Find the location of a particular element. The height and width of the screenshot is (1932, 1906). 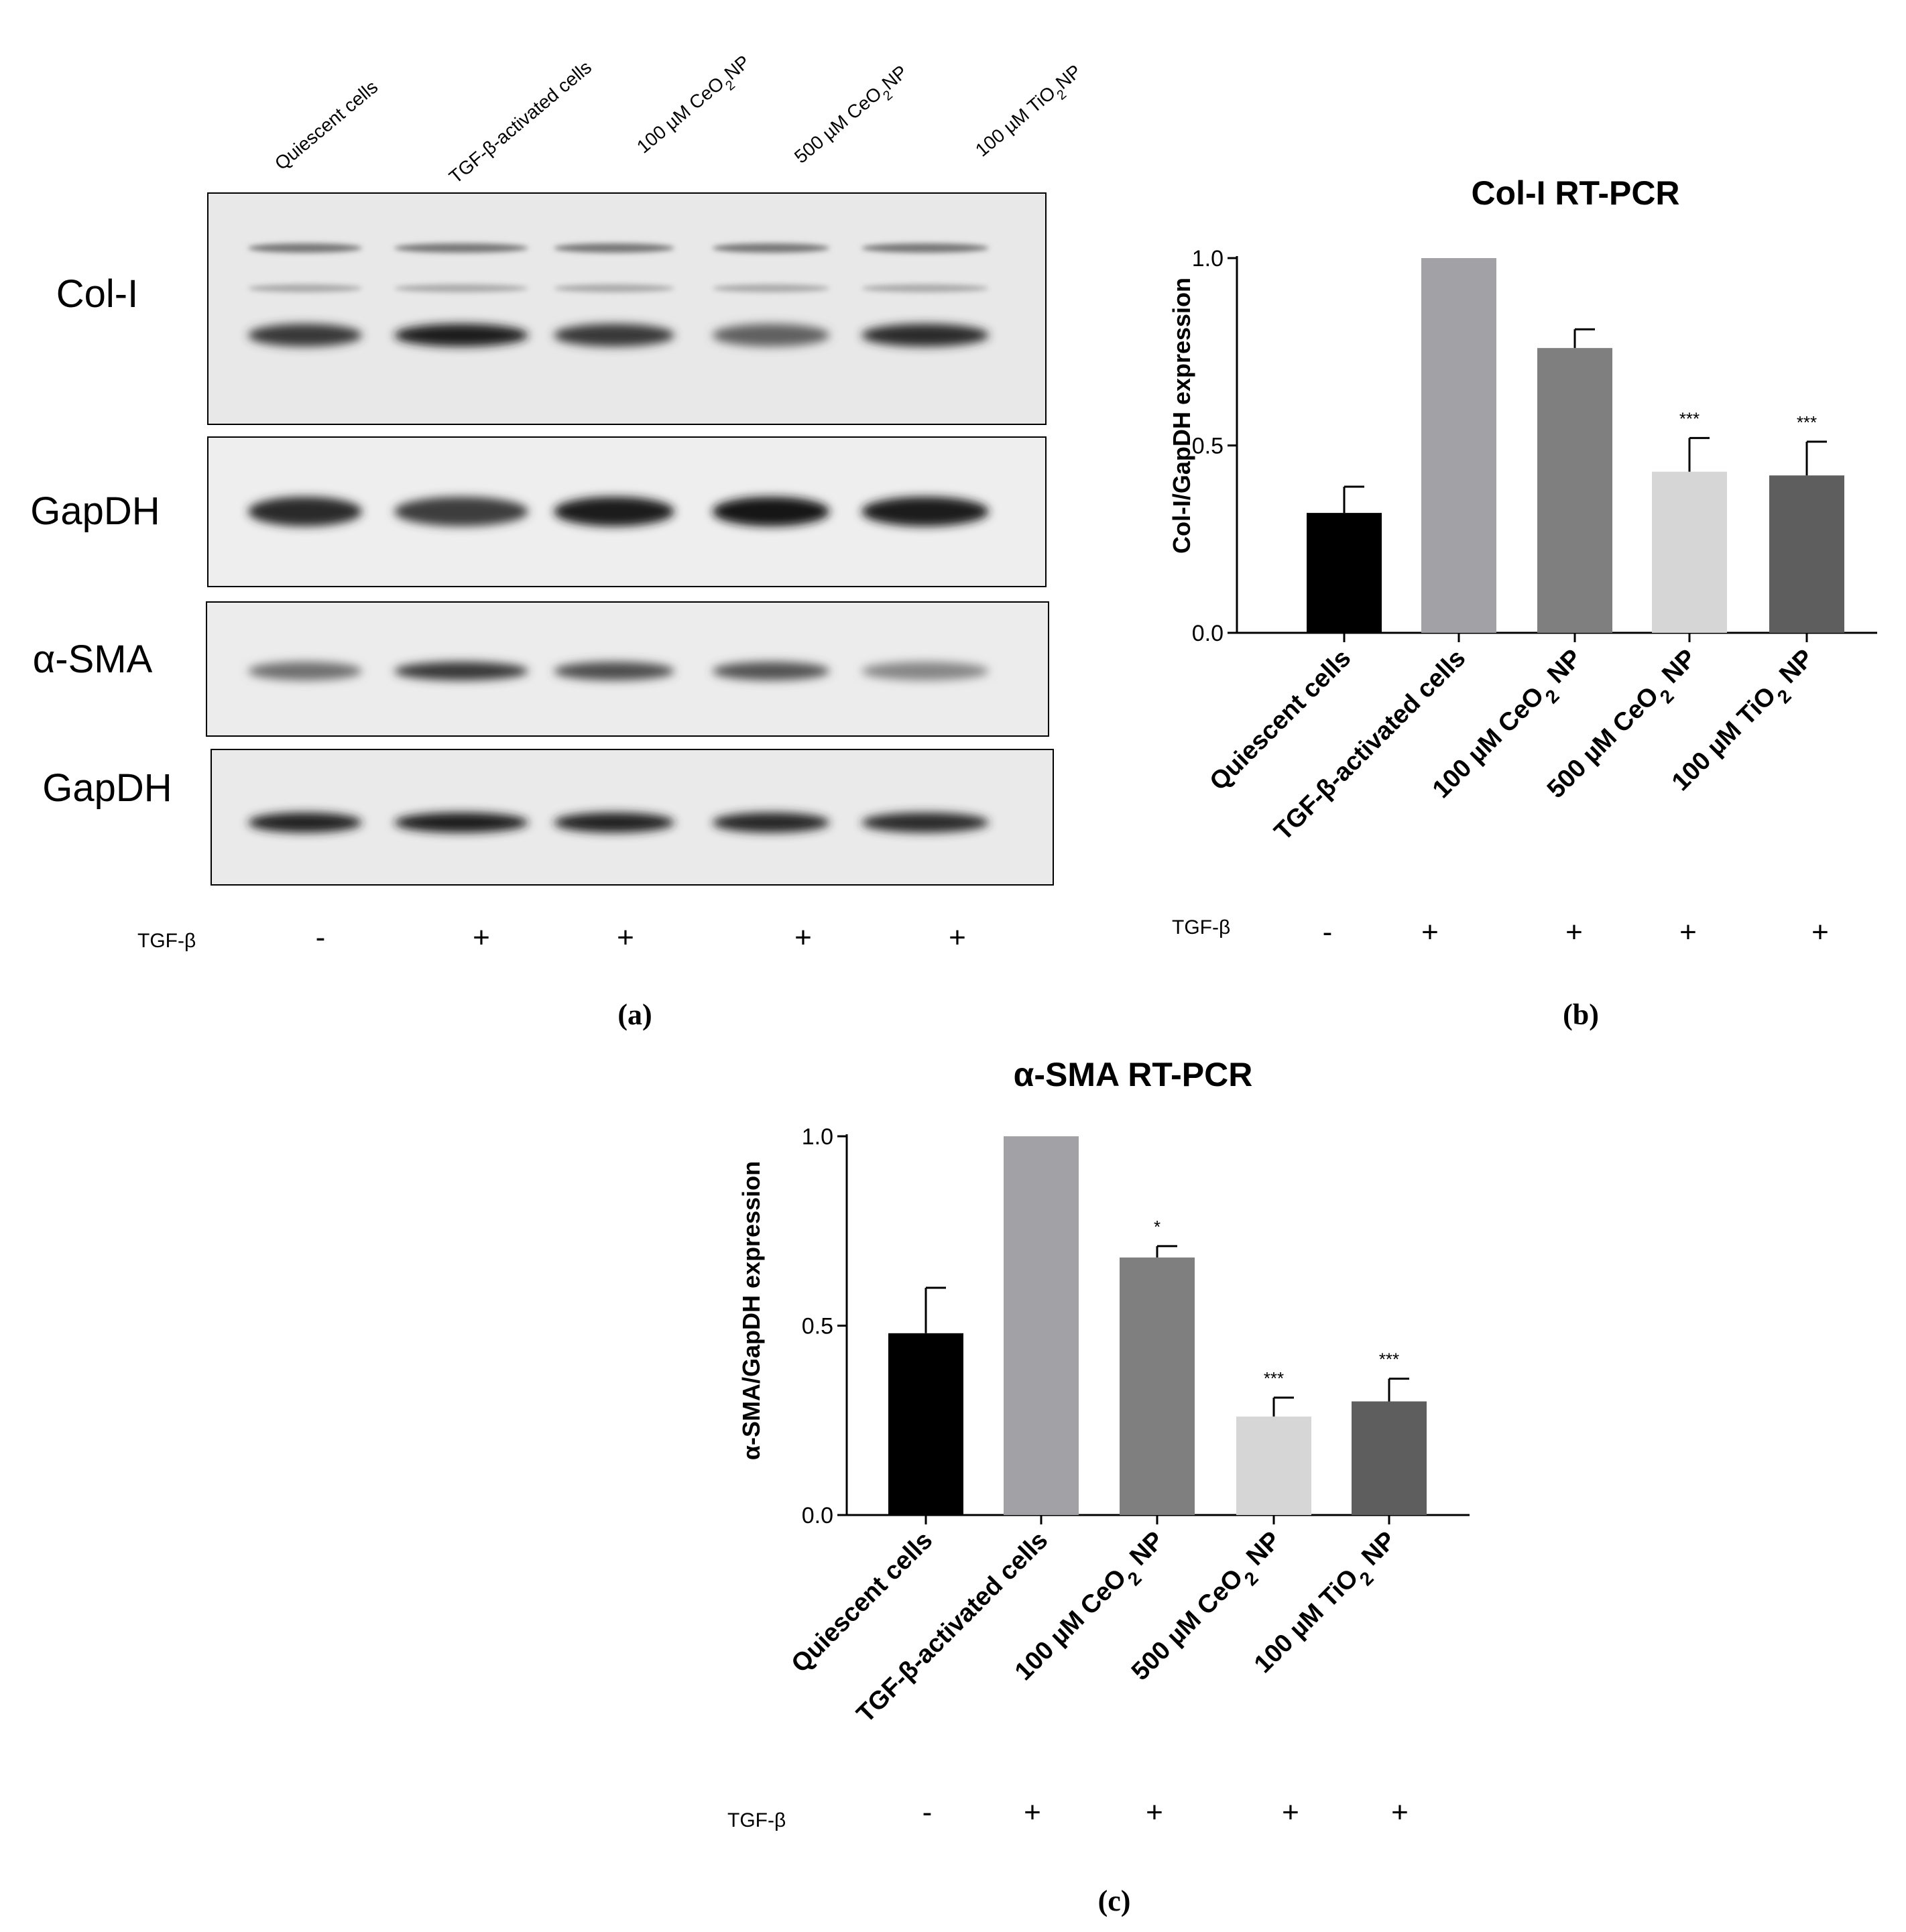

tgf-row-label: TGF-β is located at coordinates (166, 941).